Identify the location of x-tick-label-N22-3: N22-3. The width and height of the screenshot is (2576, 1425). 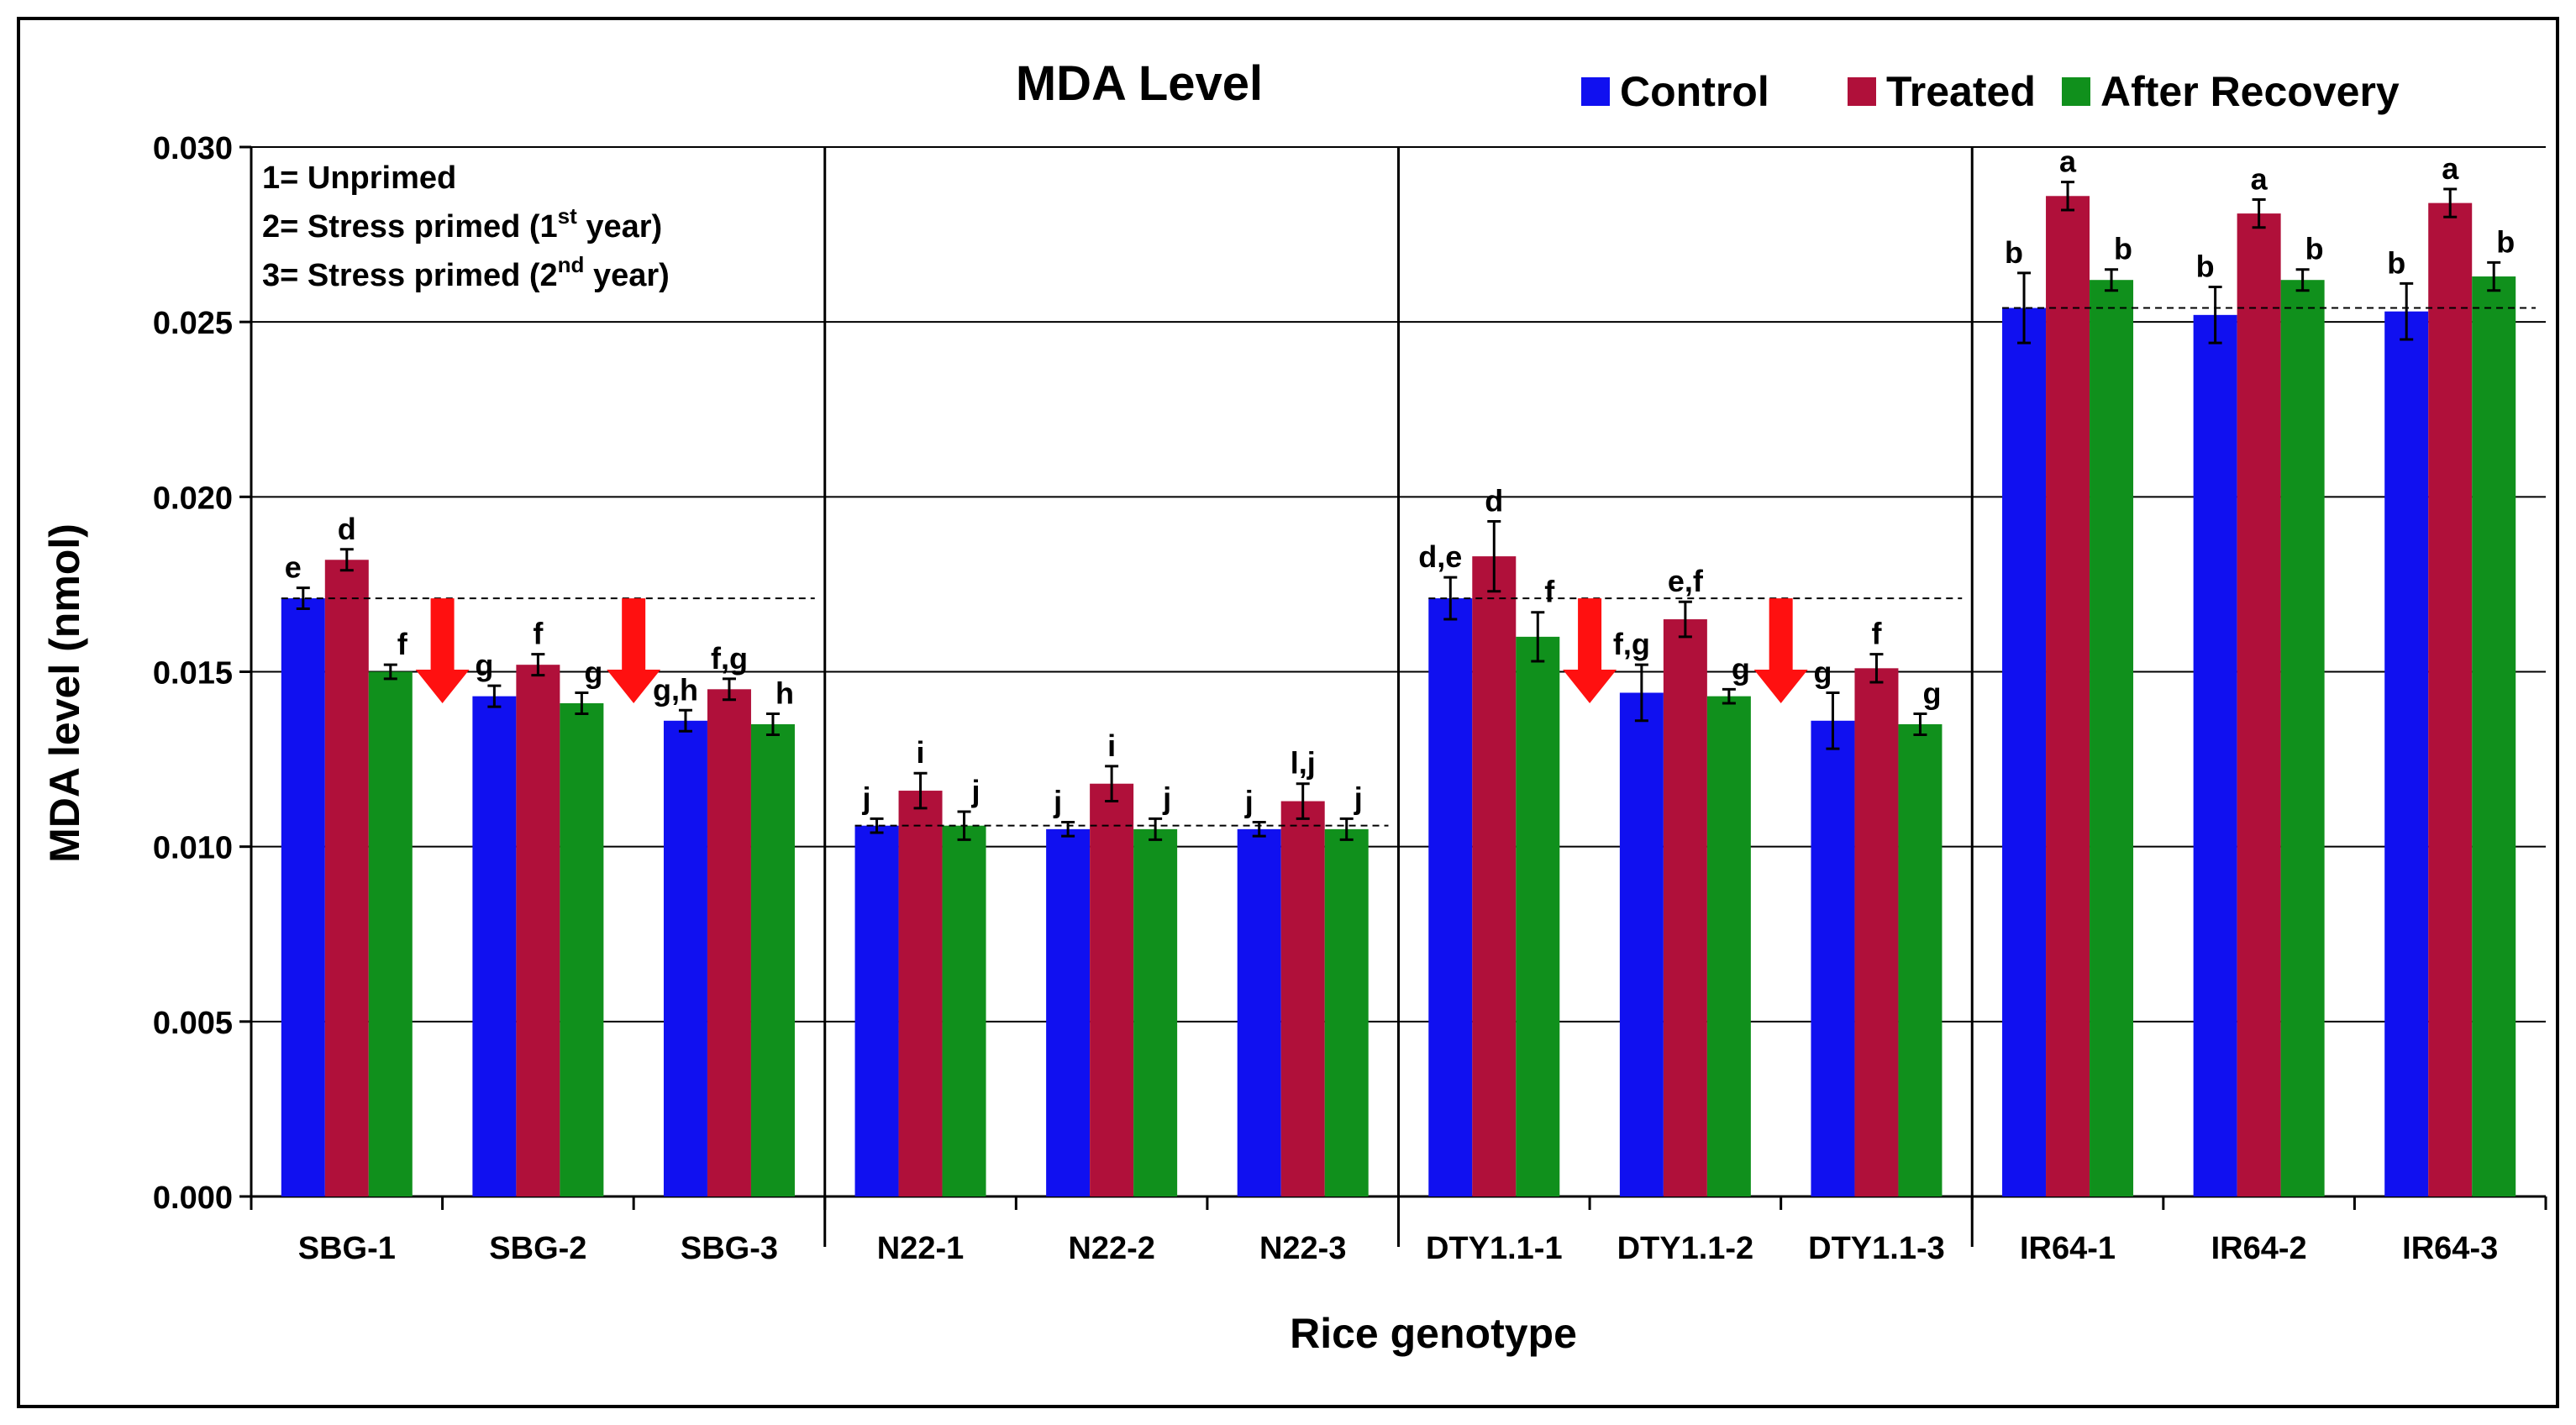
(1303, 1248).